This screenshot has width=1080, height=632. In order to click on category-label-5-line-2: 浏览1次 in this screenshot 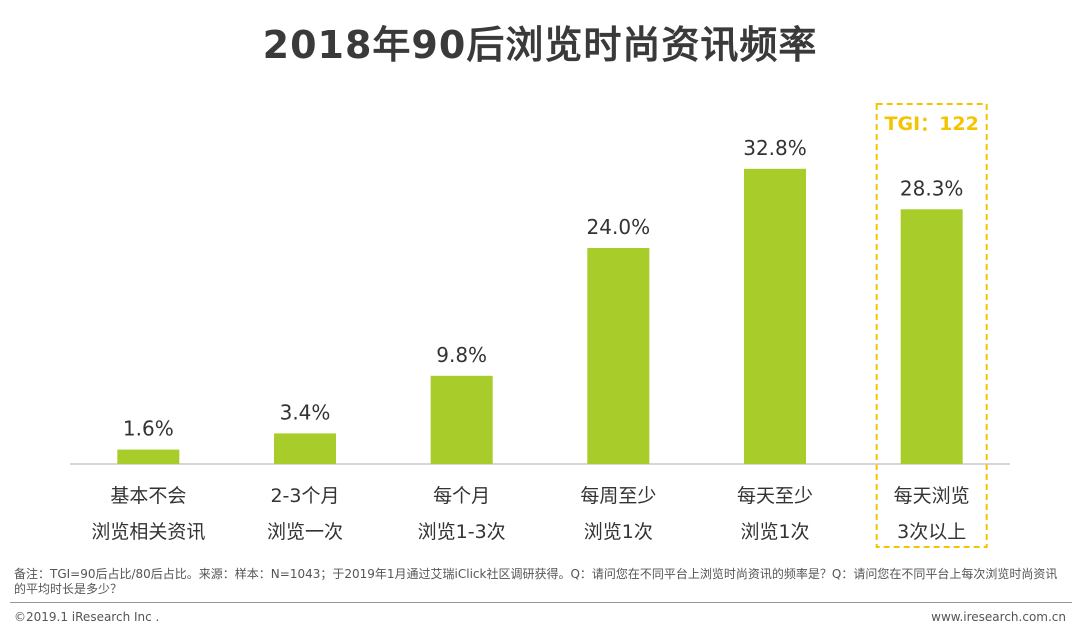, I will do `click(774, 532)`.